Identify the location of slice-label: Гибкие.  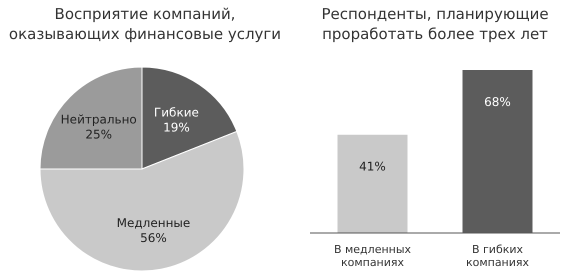
(176, 112).